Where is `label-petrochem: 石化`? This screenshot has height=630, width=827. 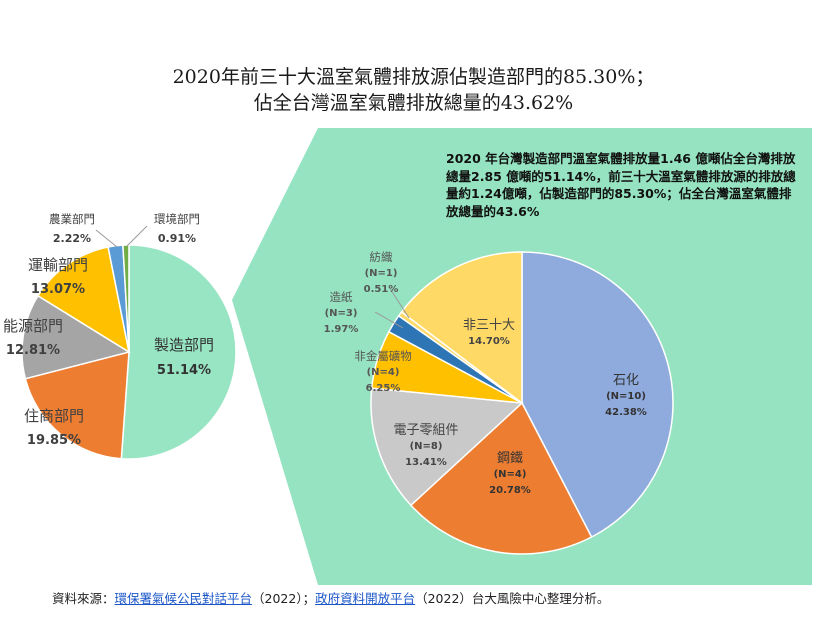 label-petrochem: 石化 is located at coordinates (626, 380).